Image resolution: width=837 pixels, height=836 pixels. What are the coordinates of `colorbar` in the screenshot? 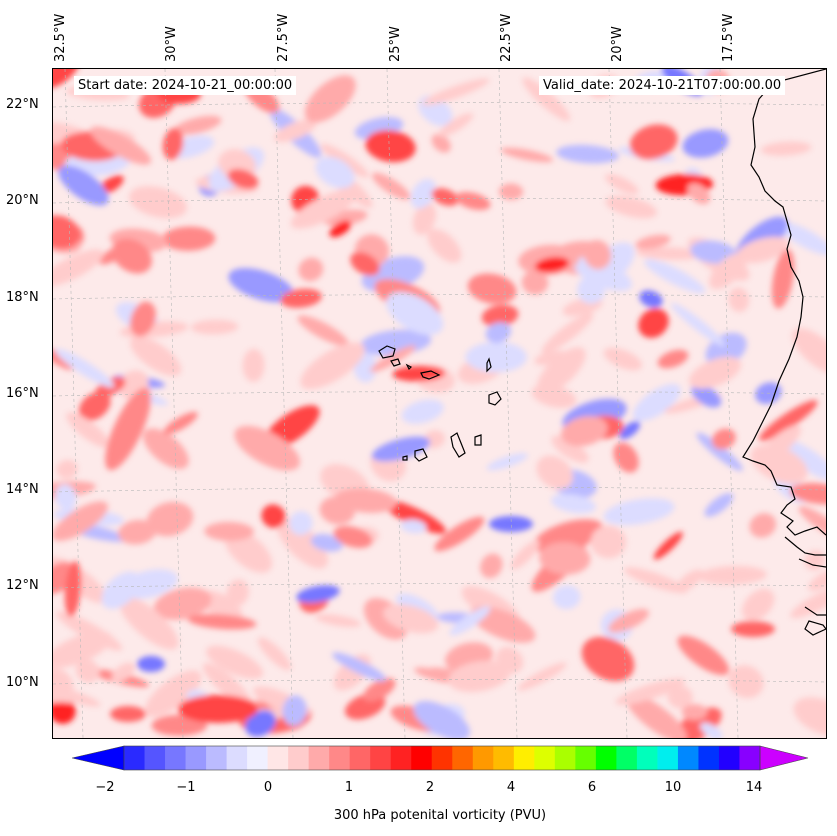 It's located at (440, 758).